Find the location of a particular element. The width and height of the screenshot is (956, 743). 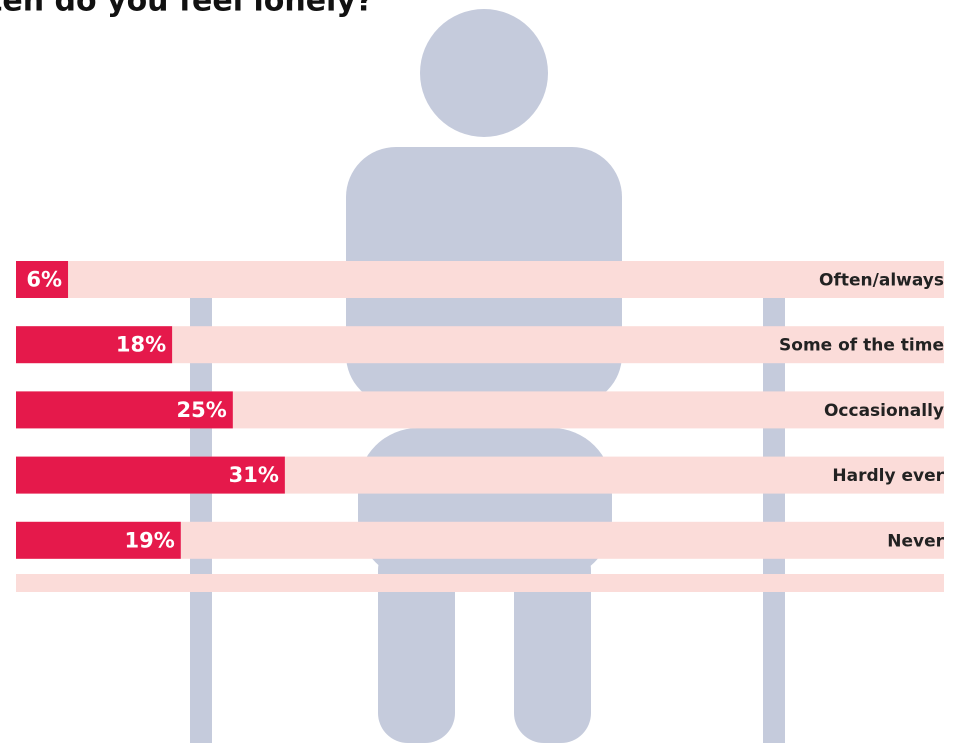

value-label: 19% is located at coordinates (150, 540).